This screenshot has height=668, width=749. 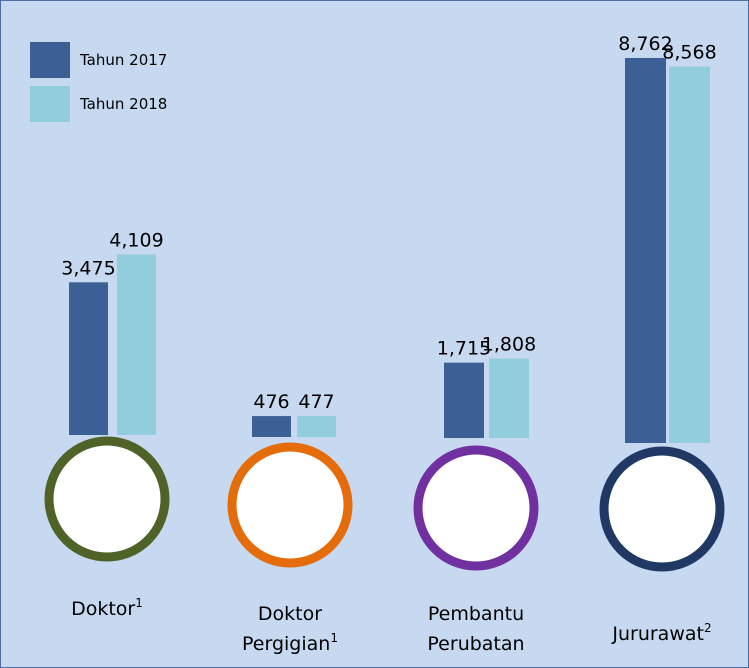 I want to click on value-label: 8,568, so click(x=689, y=53).